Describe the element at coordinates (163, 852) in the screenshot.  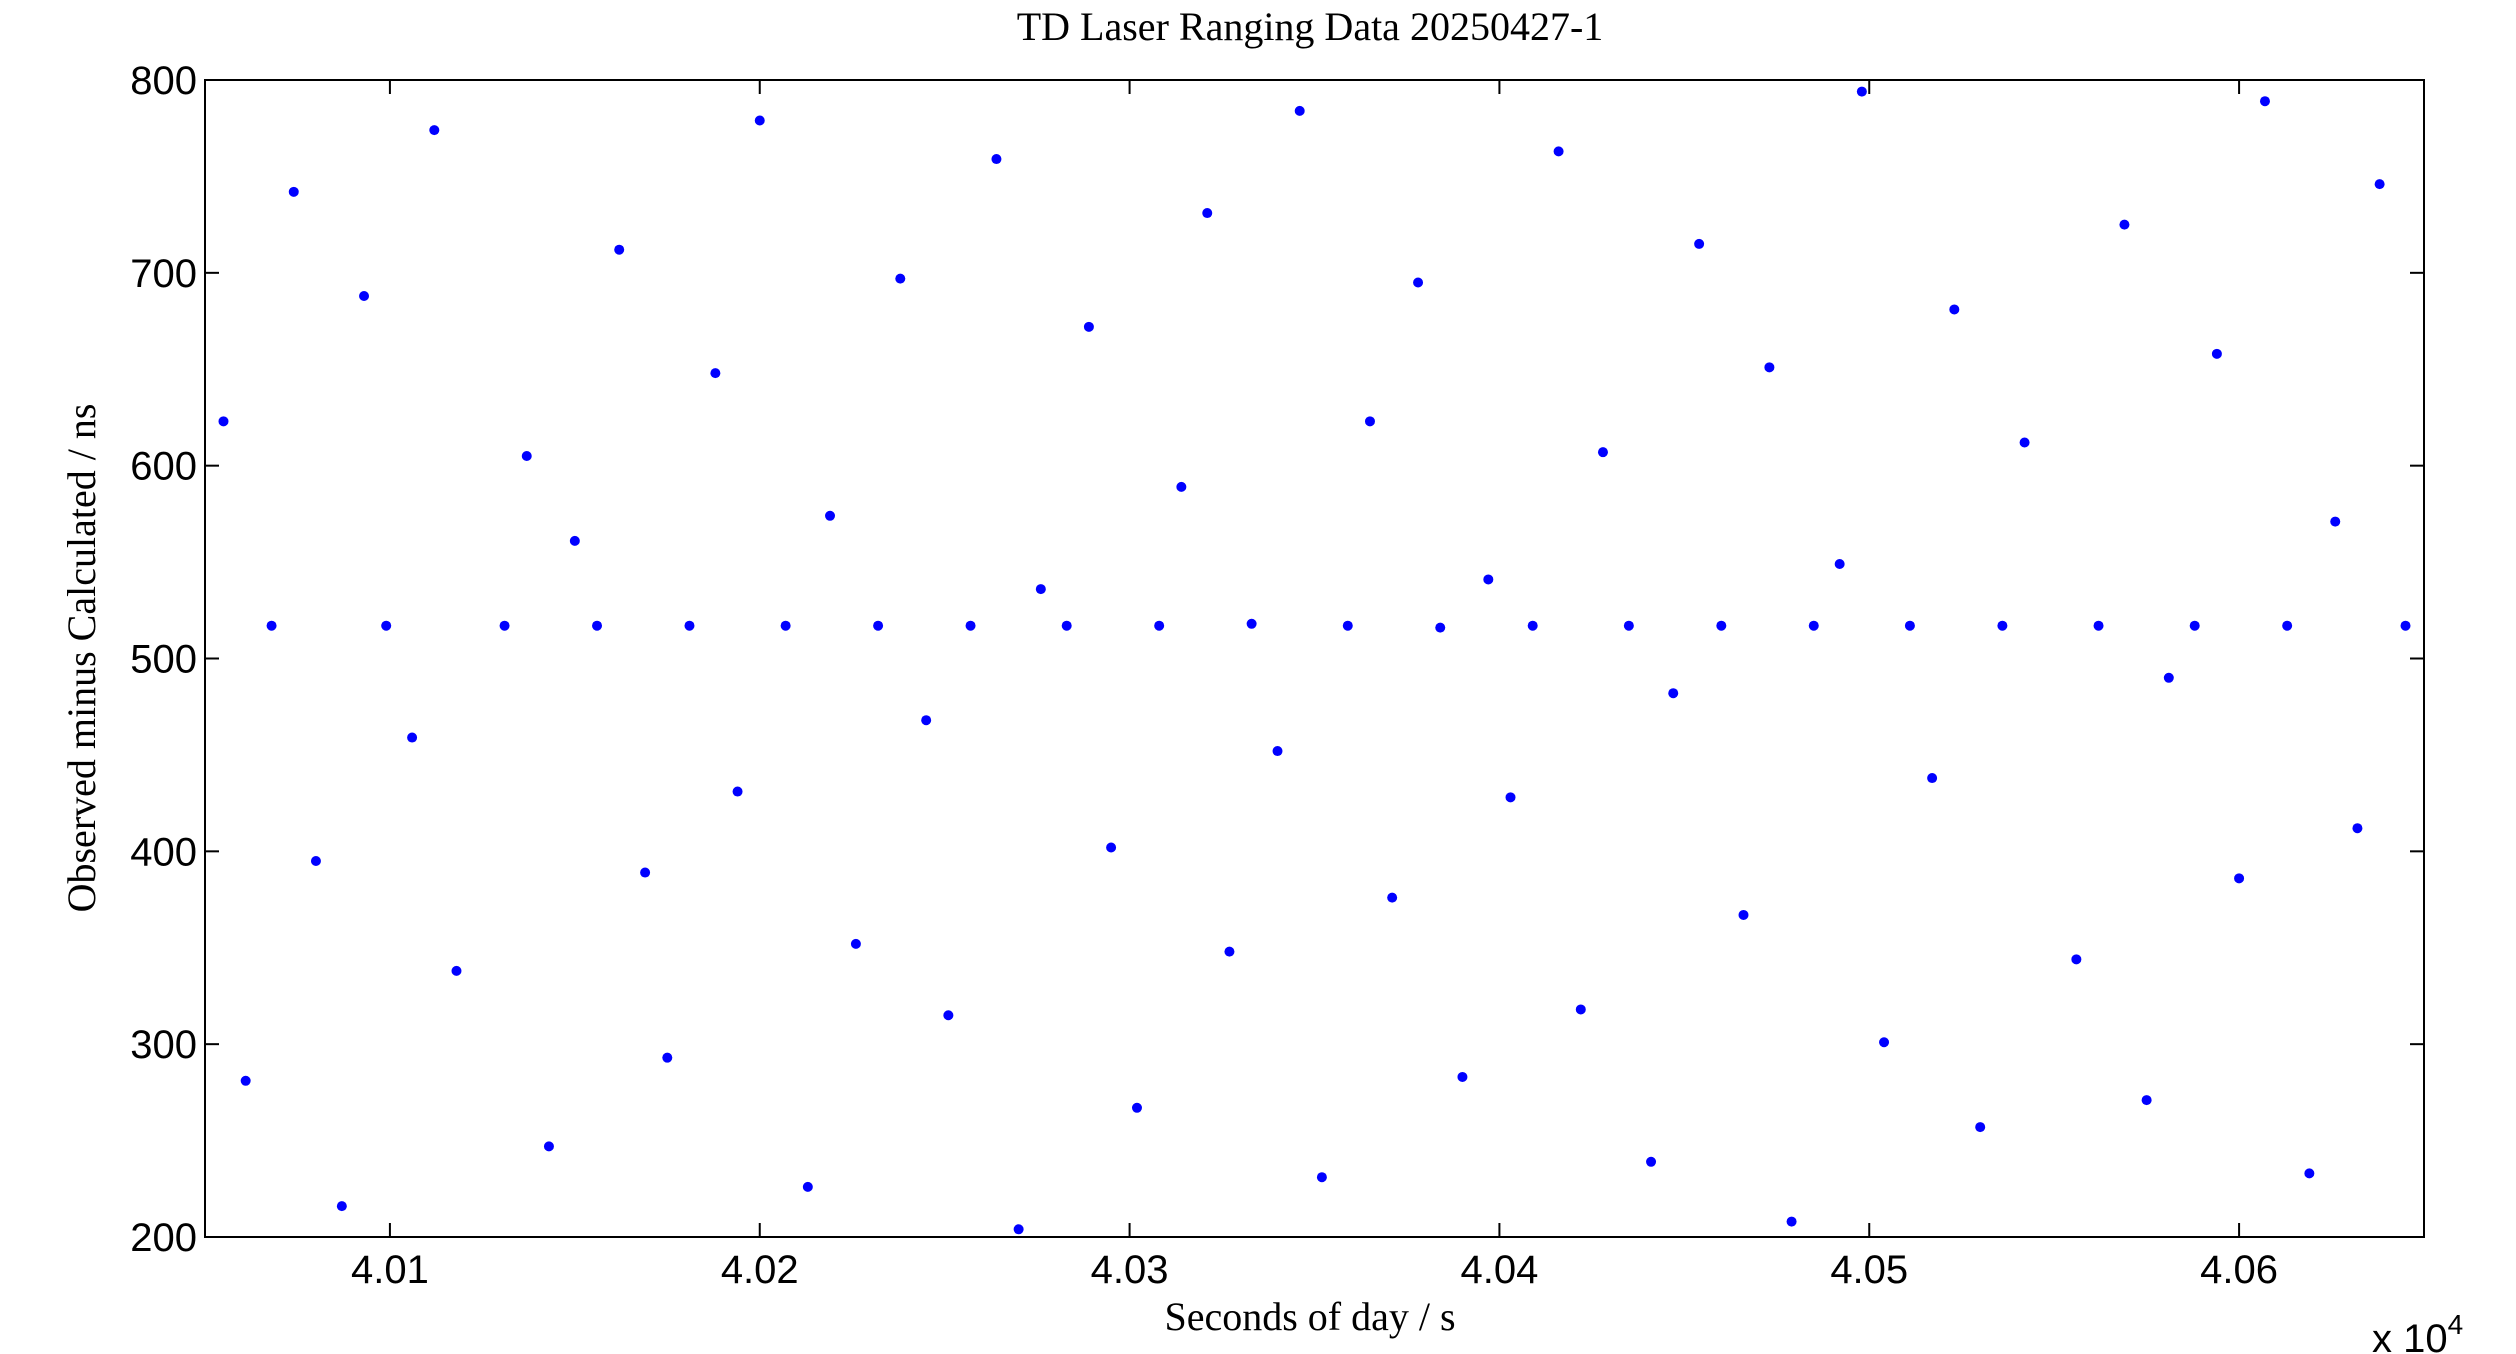
I see `y-tick-label: 400` at that location.